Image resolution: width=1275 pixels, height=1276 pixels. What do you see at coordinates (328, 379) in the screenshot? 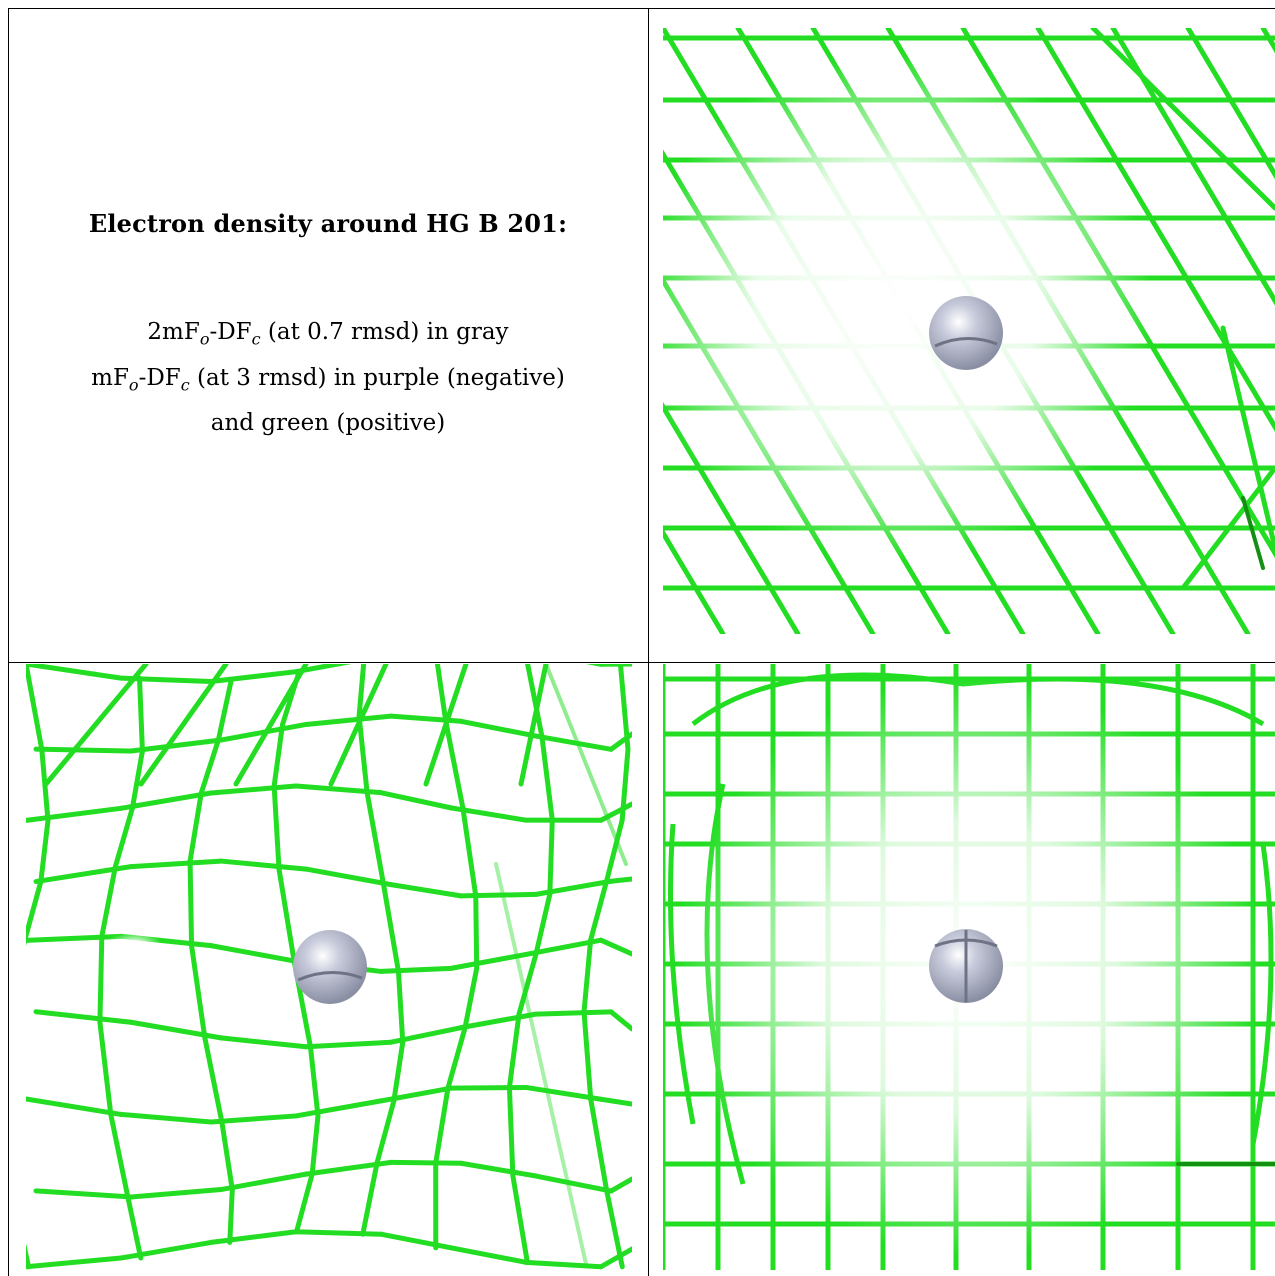
I see `legend-line-fo-fc: mFo-DFc (at 3 rmsd) in purple (negative)` at bounding box center [328, 379].